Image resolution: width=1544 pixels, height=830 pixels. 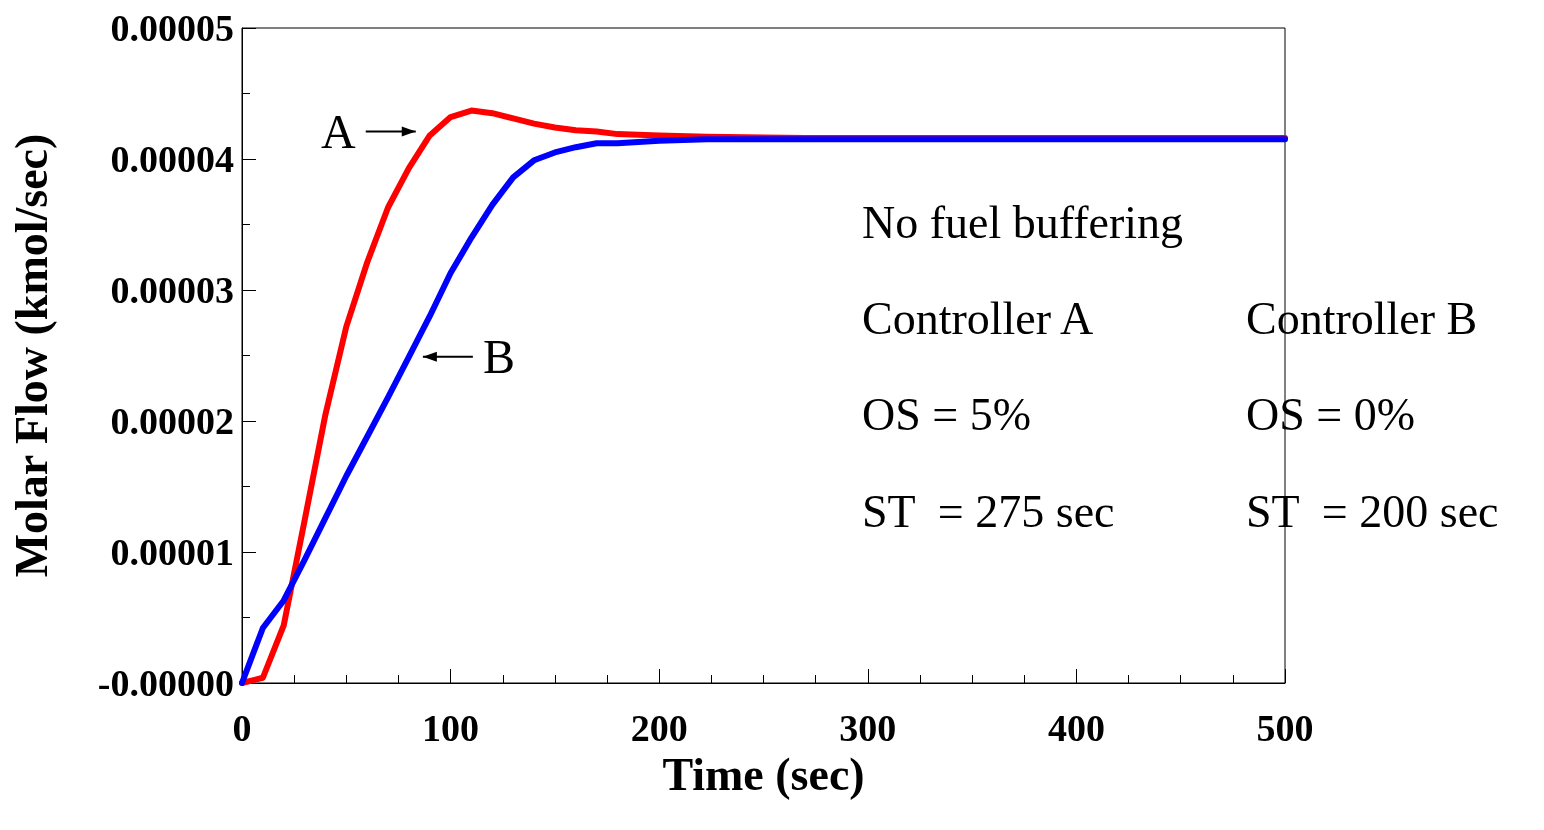 I want to click on x-tick-label: 500, so click(x=1285, y=728).